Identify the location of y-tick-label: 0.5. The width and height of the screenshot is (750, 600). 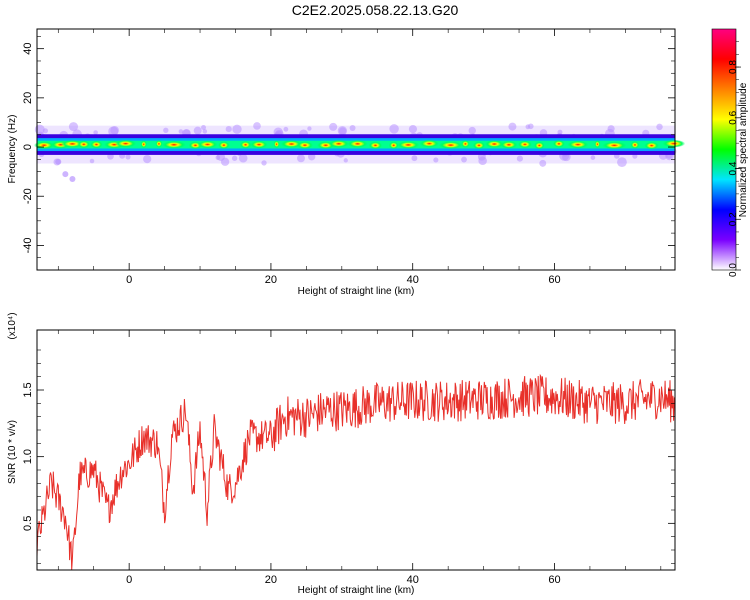
(28, 523).